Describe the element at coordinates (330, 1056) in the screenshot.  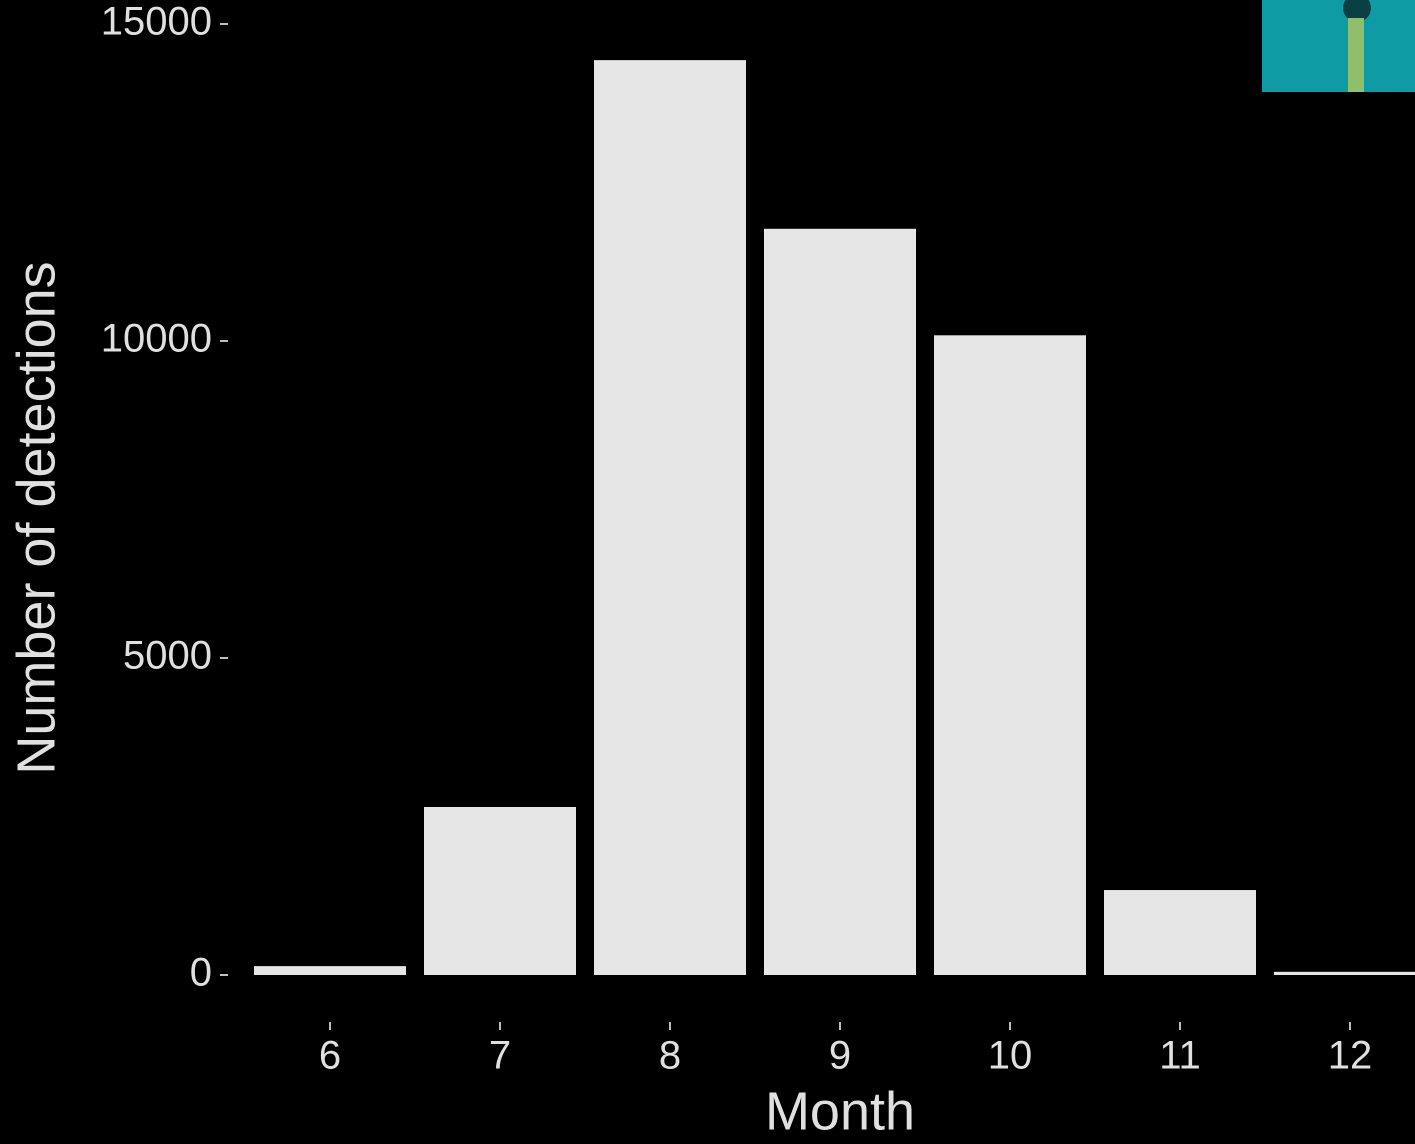
I see `x-tick-label: 6` at that location.